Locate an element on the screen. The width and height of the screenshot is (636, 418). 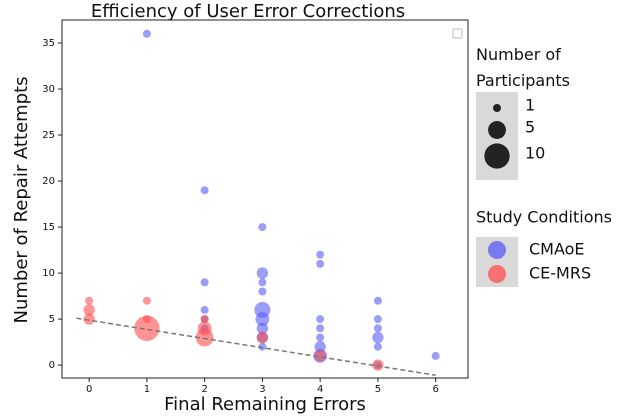
y-tick-label: 5 is located at coordinates (52, 319).